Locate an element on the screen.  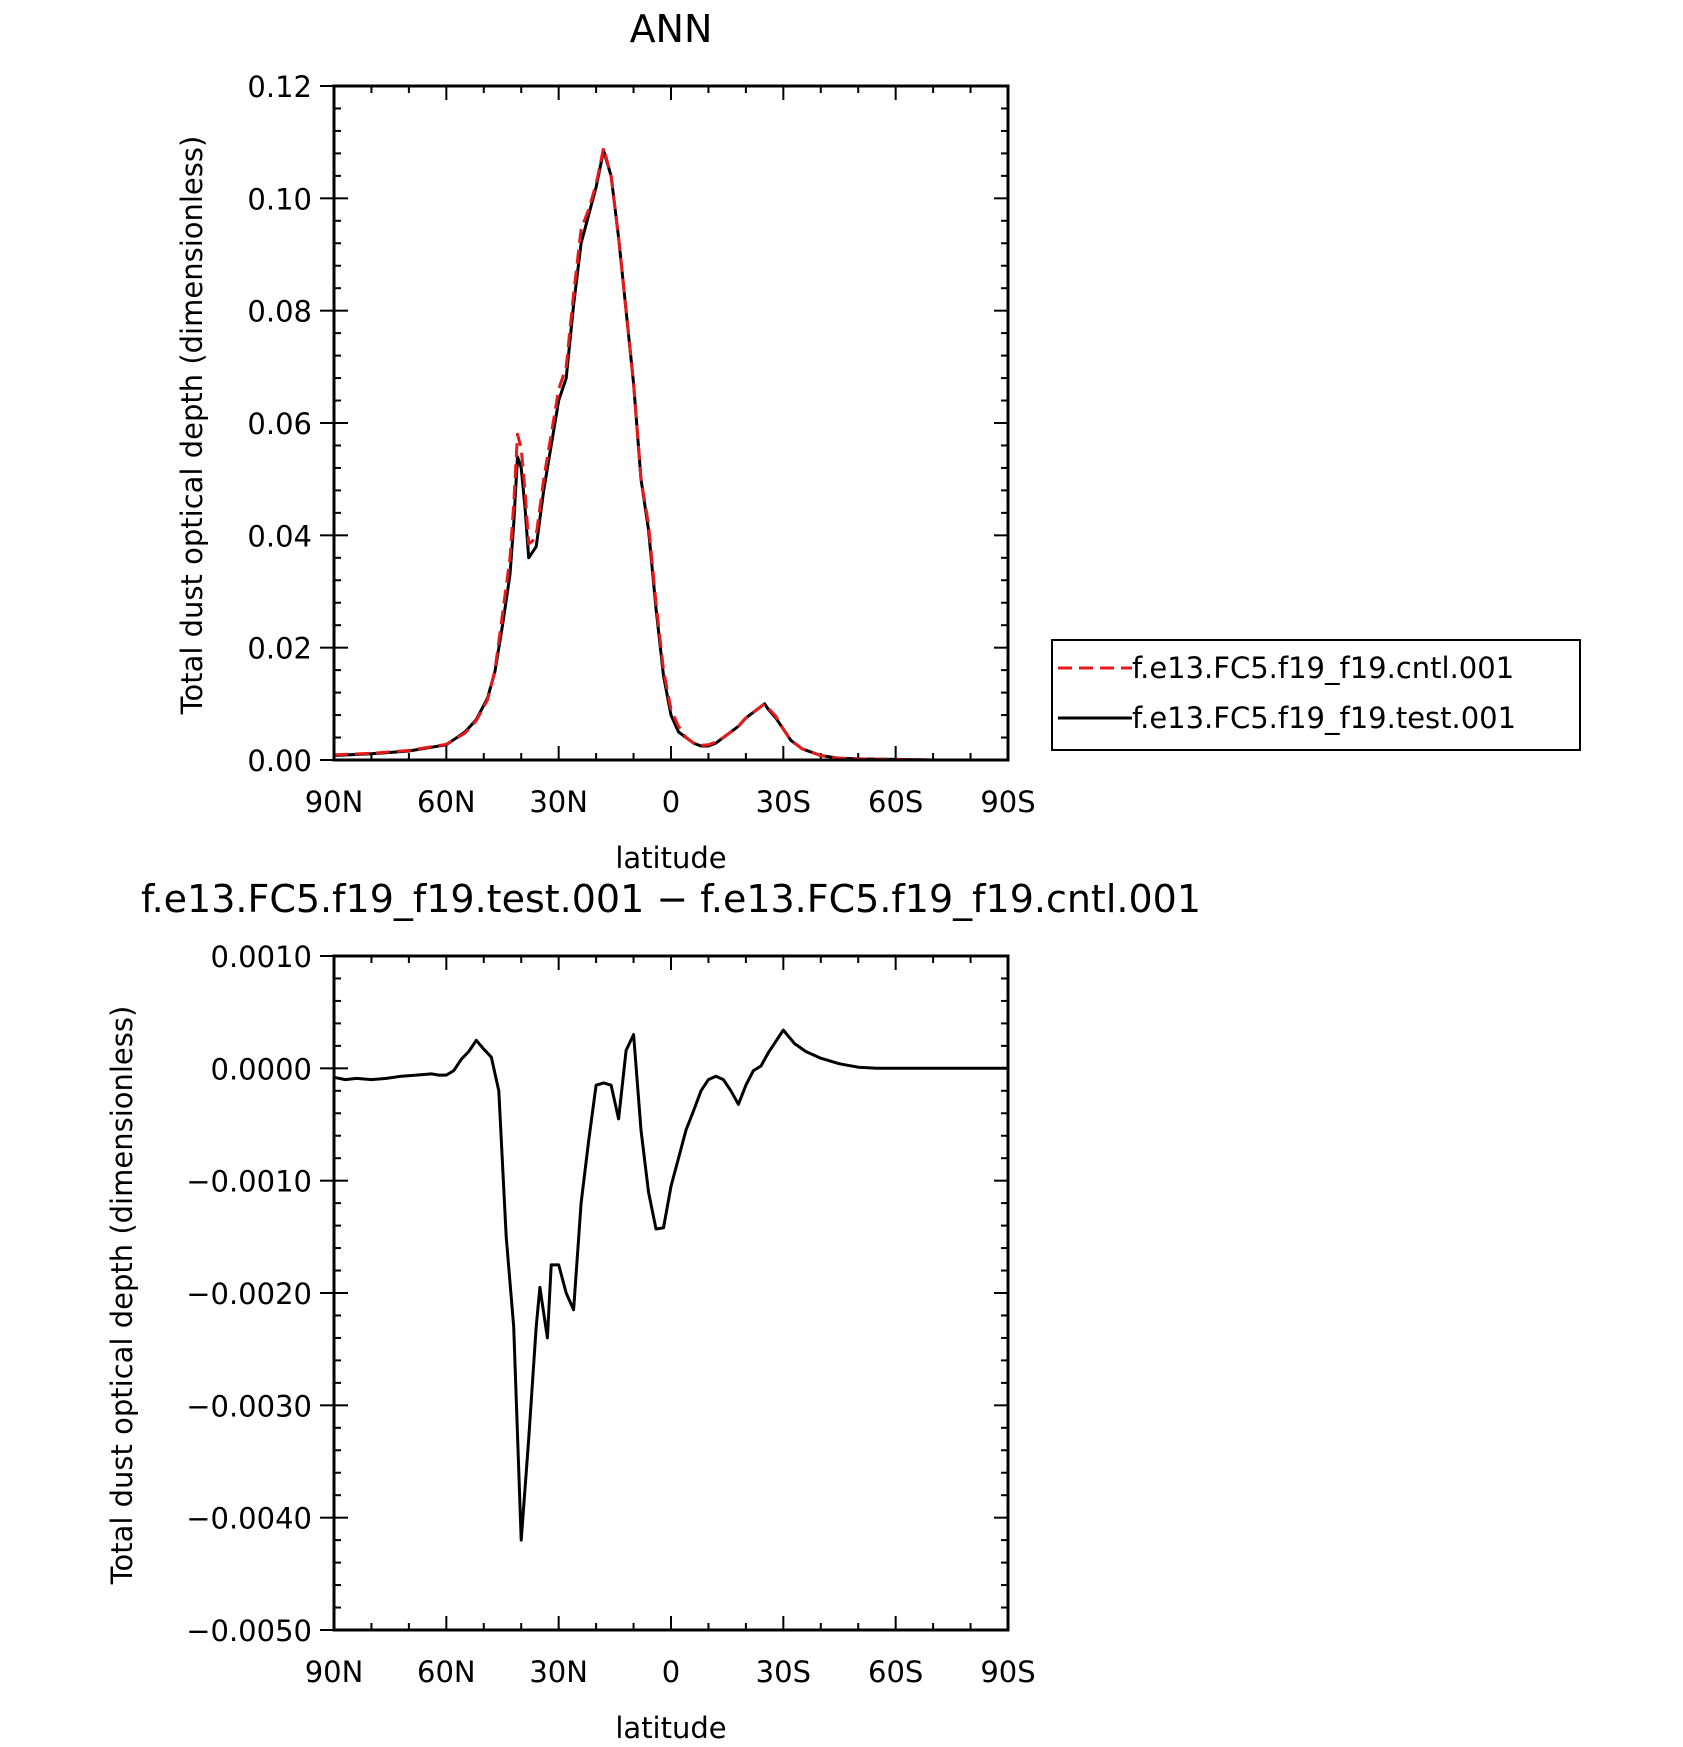
top-x-axis-label: latitude is located at coordinates (670, 858).